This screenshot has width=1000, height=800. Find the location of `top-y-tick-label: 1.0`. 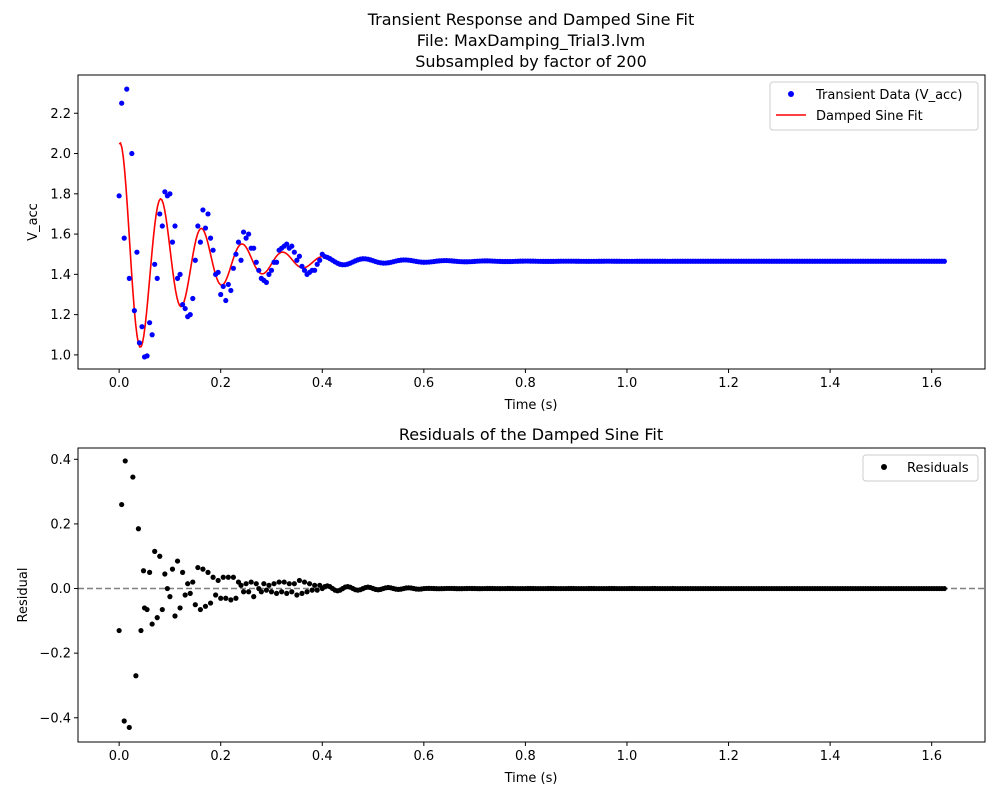

top-y-tick-label: 1.0 is located at coordinates (60, 355).